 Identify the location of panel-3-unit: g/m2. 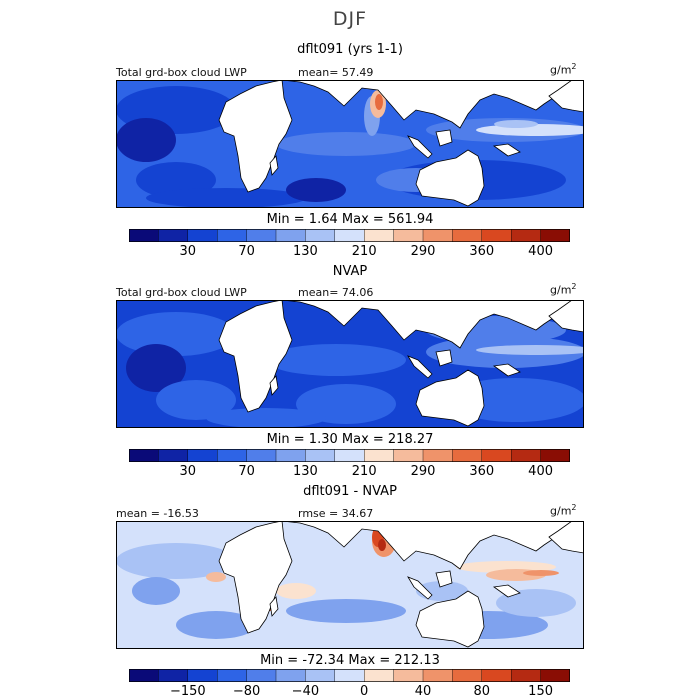
(563, 510).